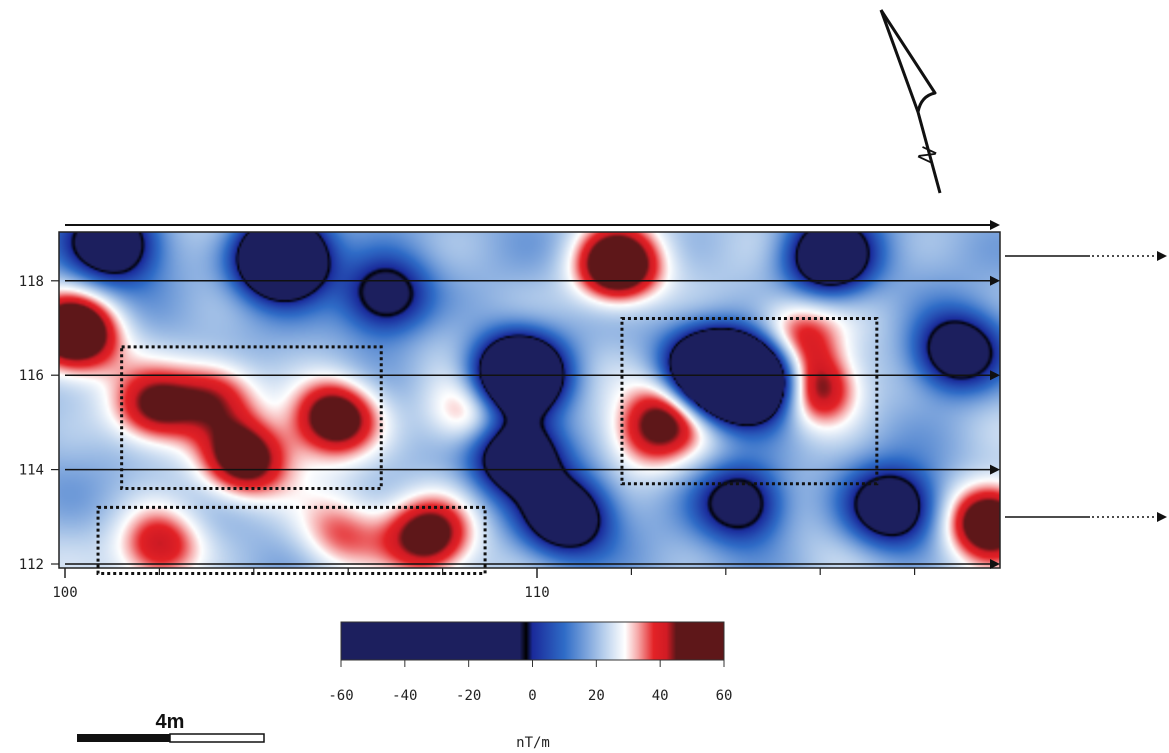  Describe the element at coordinates (170, 722) in the screenshot. I see `scale-bar-label: 4m` at that location.